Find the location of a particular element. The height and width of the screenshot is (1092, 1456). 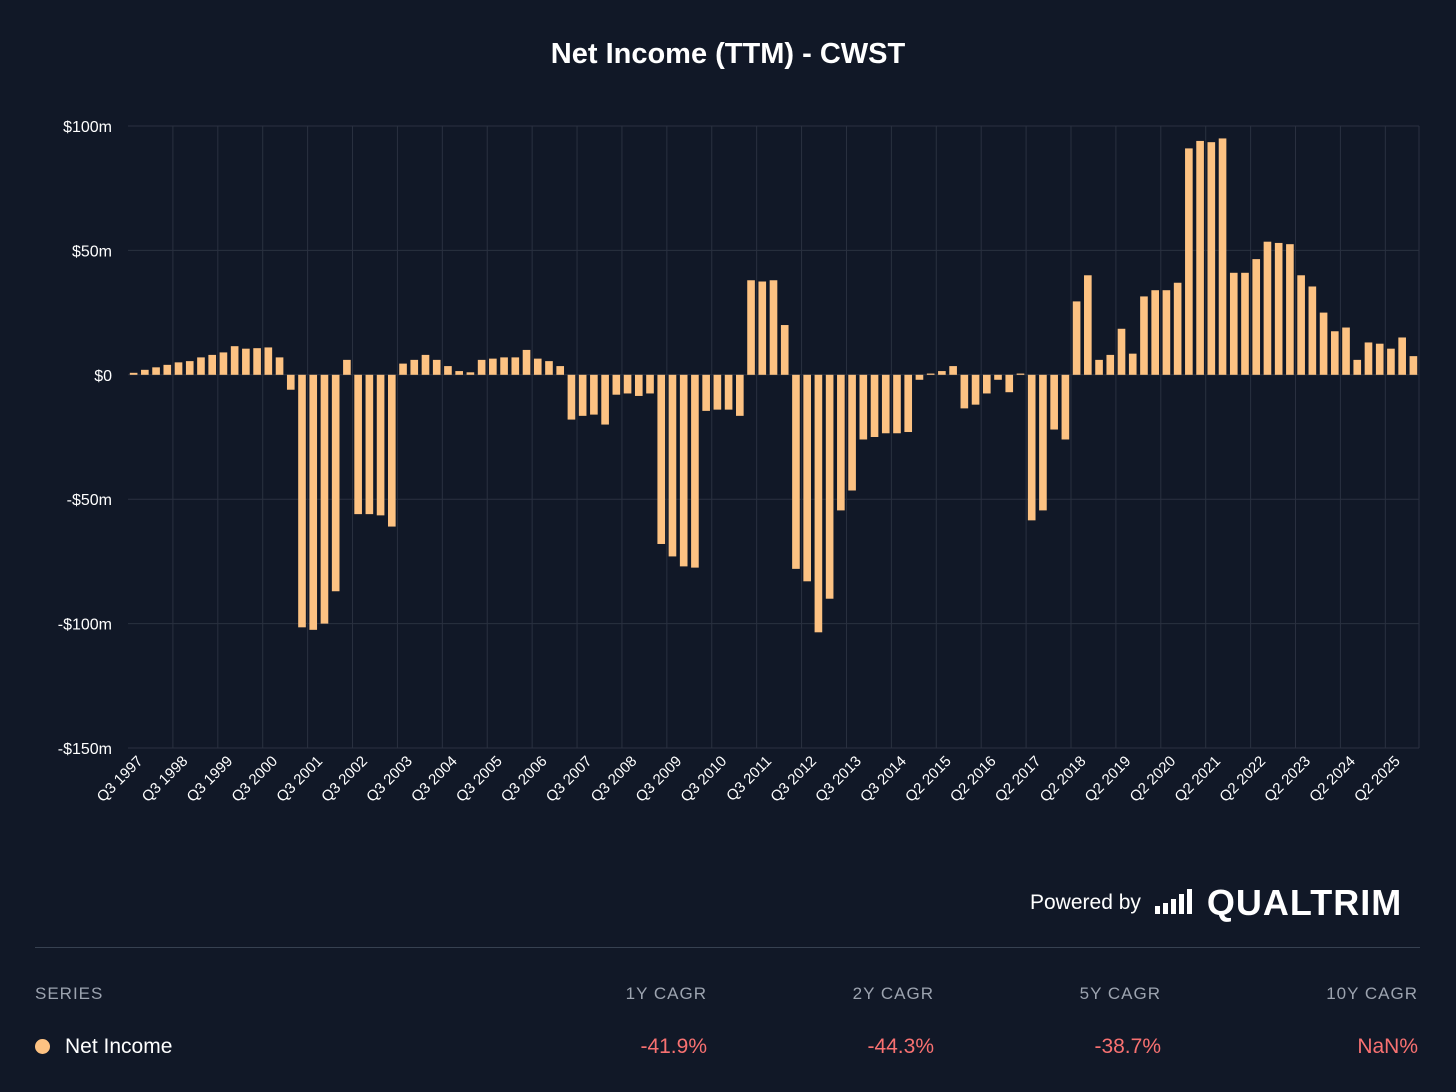

powered-by-branding: Powered by QUALTRIM is located at coordinates (1216, 903).